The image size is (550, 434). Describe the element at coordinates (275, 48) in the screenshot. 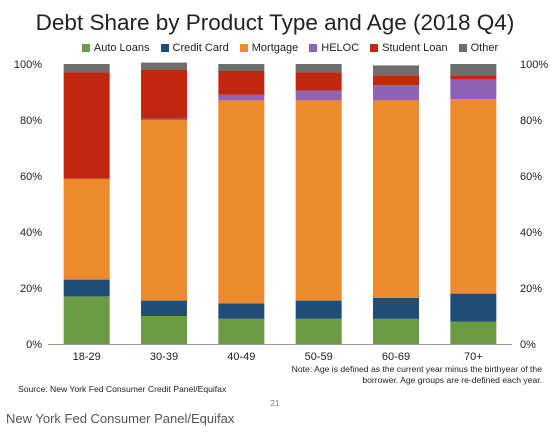

I see `legend-label: Mortgage` at that location.